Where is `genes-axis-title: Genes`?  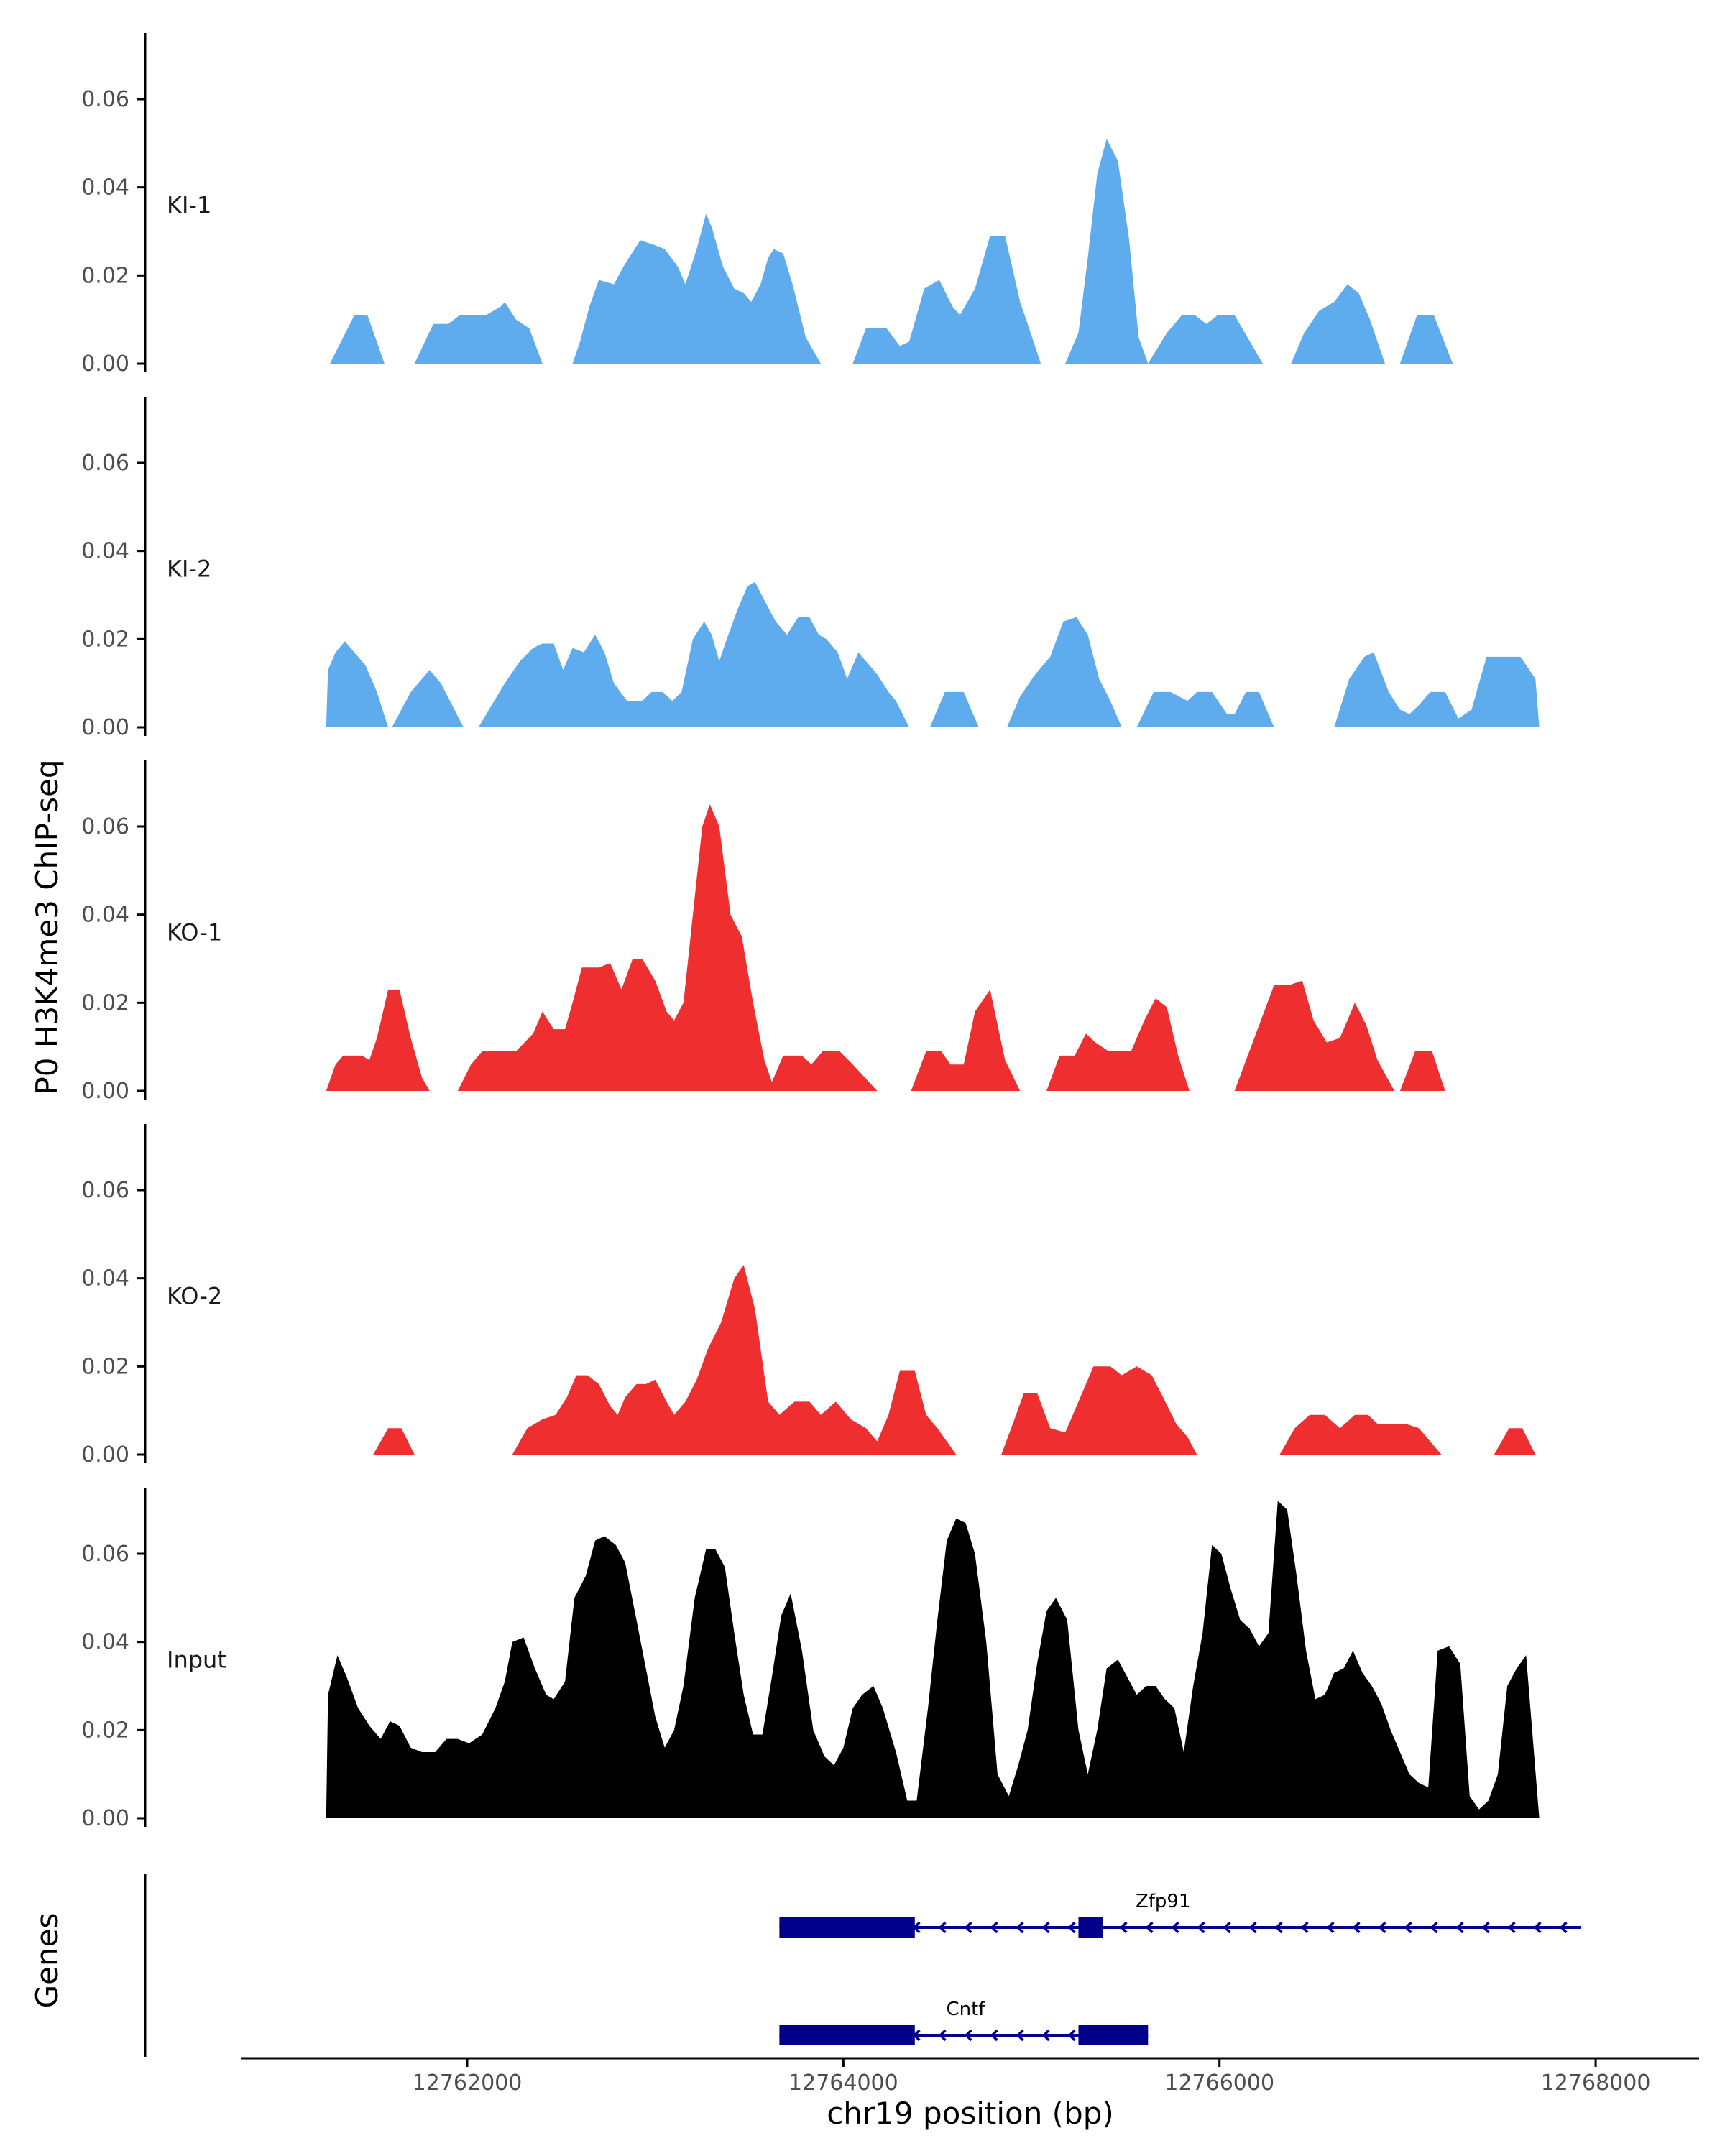
genes-axis-title: Genes is located at coordinates (47, 1961).